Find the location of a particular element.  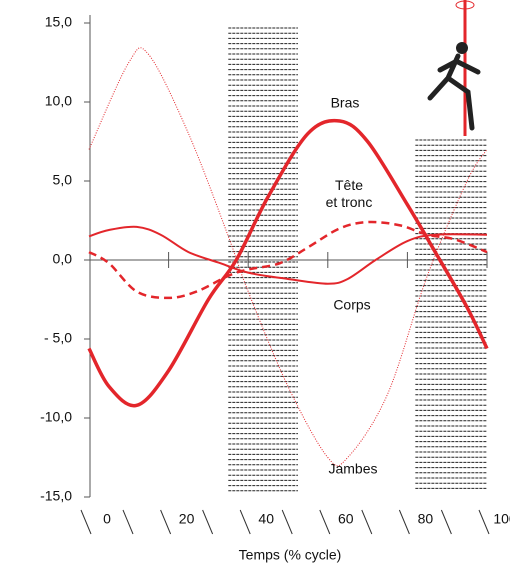

y-tick-label: -15,0 is located at coordinates (56, 496).